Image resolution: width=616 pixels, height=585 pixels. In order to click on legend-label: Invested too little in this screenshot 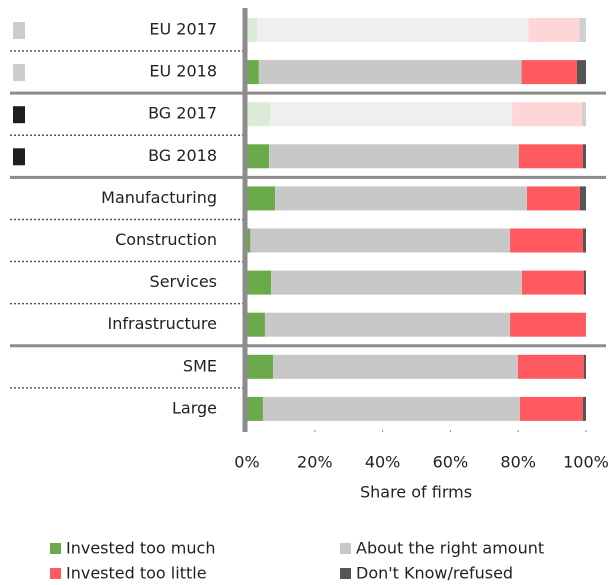, I will do `click(136, 573)`.